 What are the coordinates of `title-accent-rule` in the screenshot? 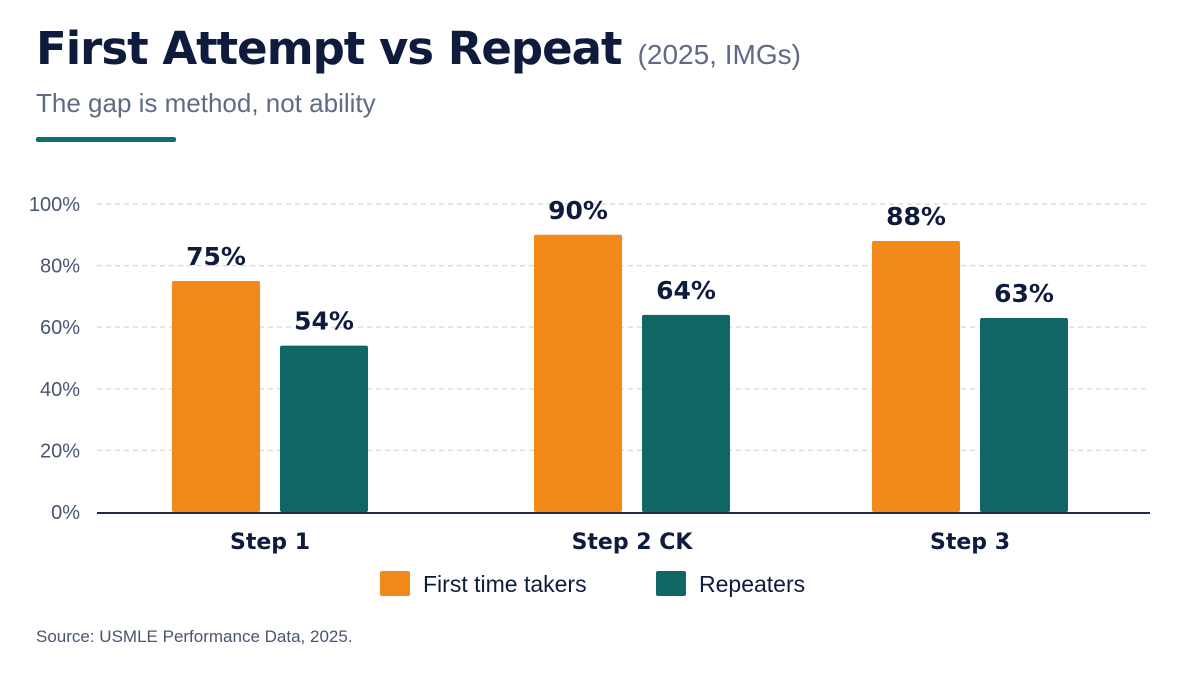 It's located at (106, 139).